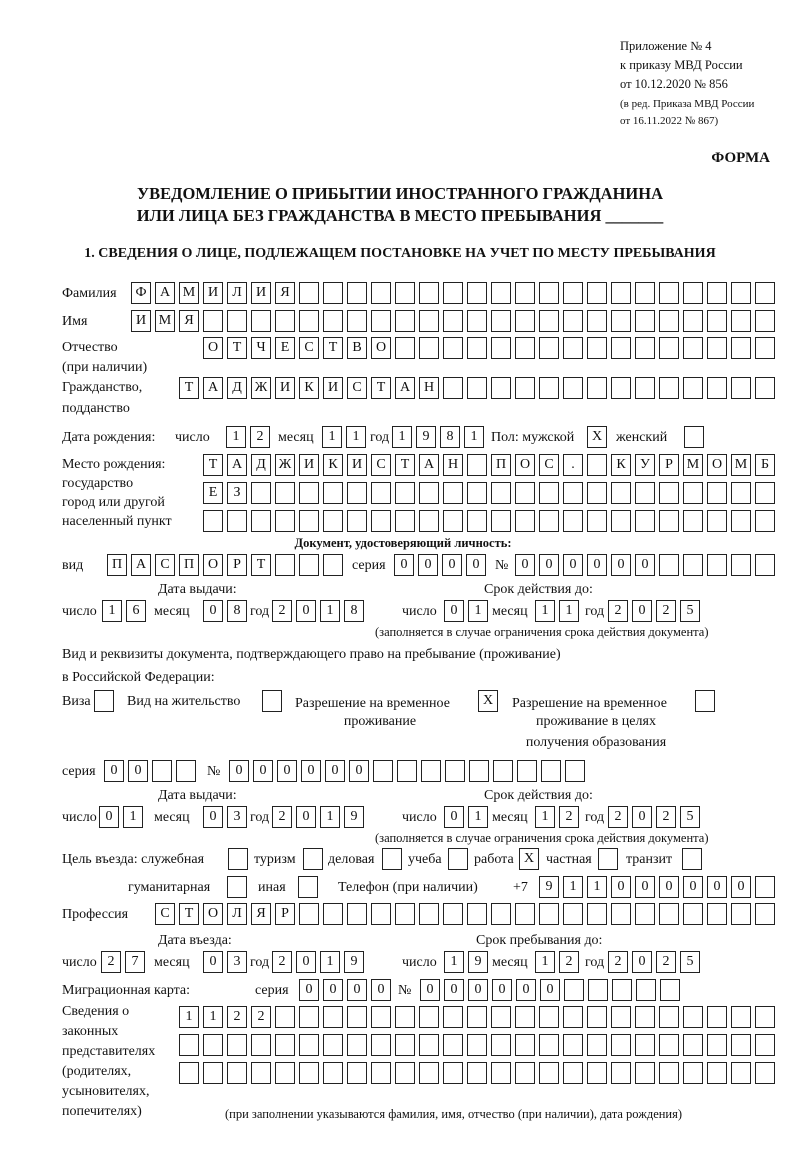 The image size is (800, 1163). Describe the element at coordinates (313, 859) in the screenshot. I see `purpose-tourism-checkbox` at that location.